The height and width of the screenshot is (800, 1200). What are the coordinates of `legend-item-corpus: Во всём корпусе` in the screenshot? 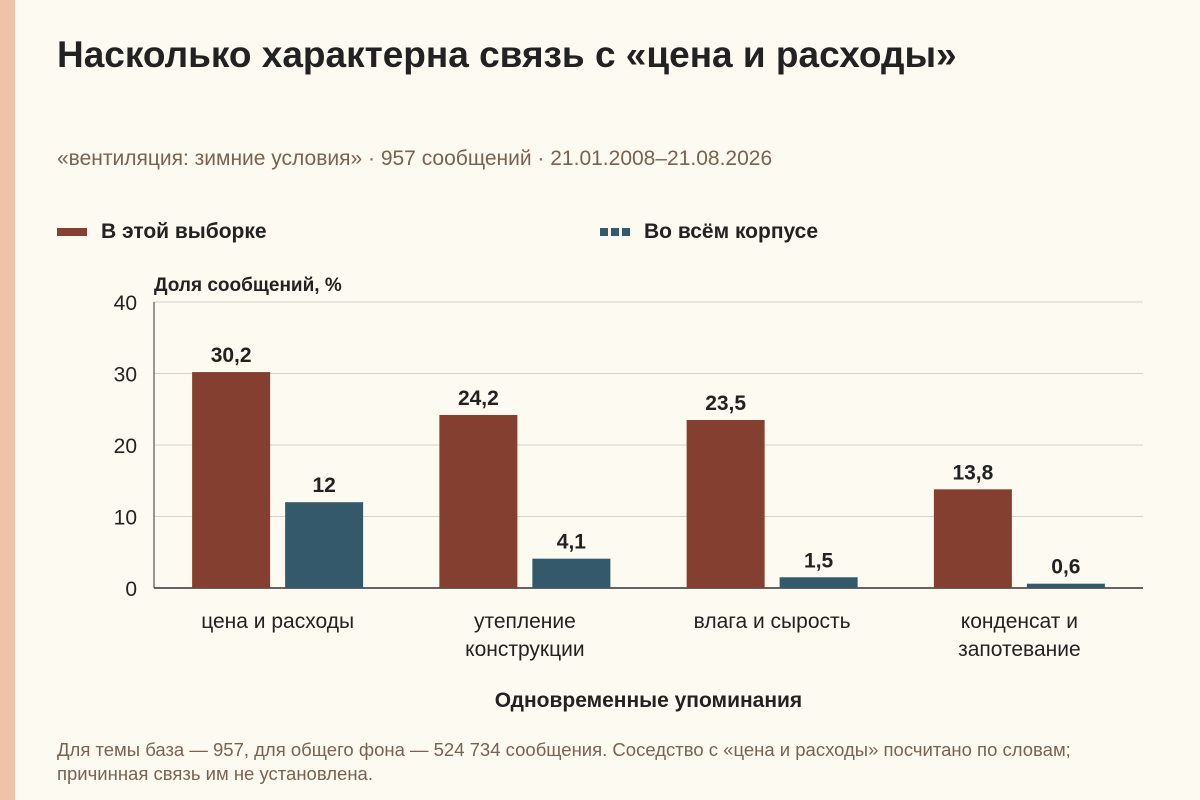 It's located at (709, 232).